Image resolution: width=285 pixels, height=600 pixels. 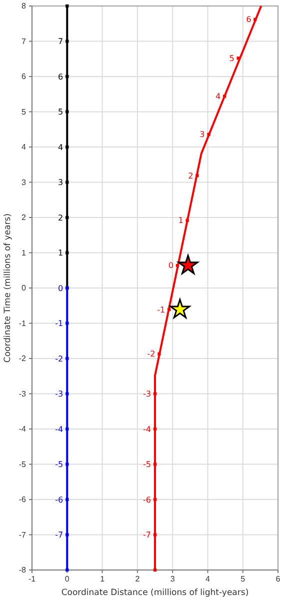 I want to click on x-tick-label: 3, so click(x=173, y=579).